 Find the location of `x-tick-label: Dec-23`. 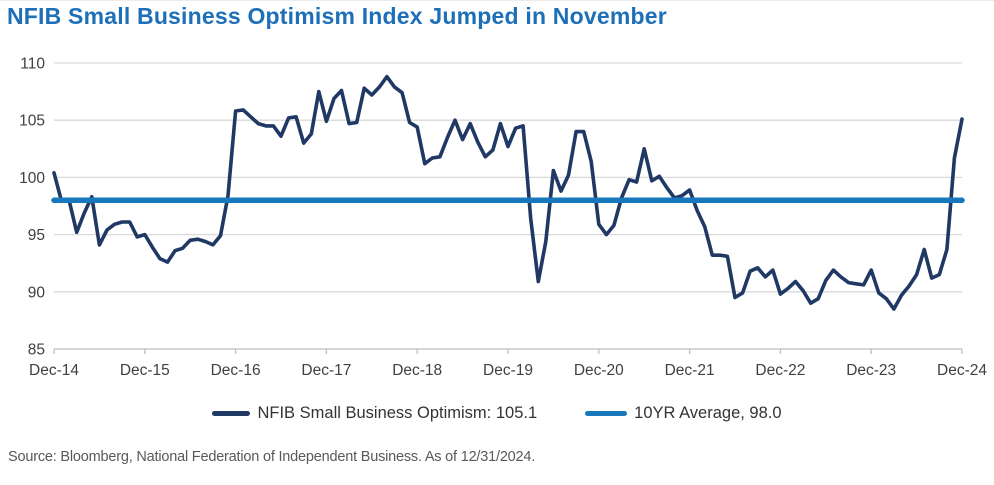

x-tick-label: Dec-23 is located at coordinates (871, 370).